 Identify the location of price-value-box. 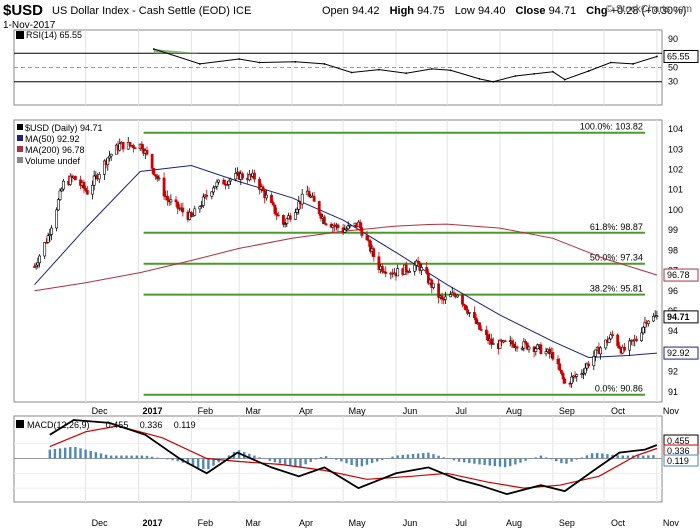
(681, 353).